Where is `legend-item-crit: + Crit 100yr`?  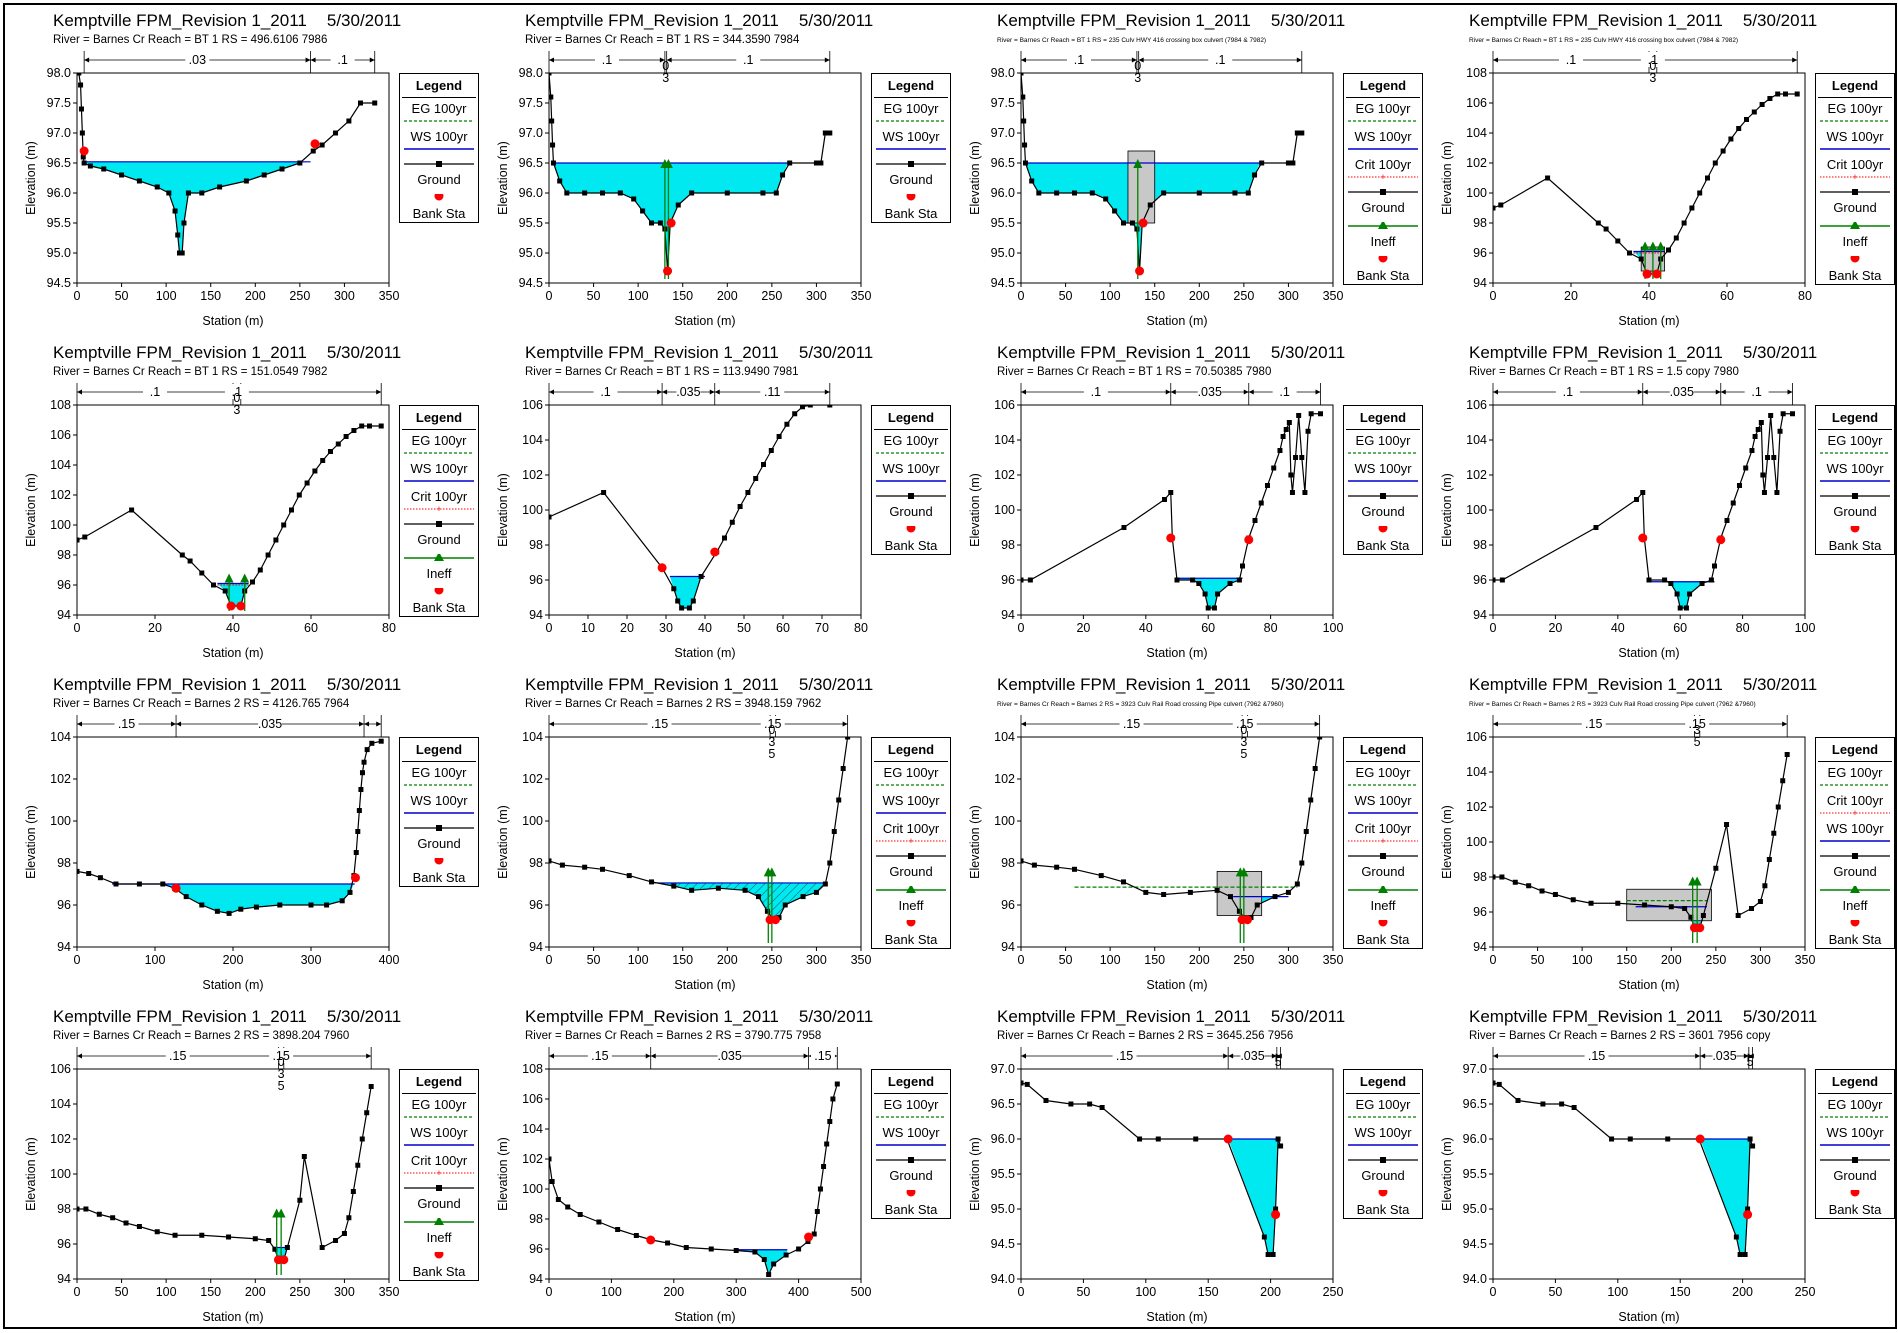 legend-item-crit: + Crit 100yr is located at coordinates (1383, 832).